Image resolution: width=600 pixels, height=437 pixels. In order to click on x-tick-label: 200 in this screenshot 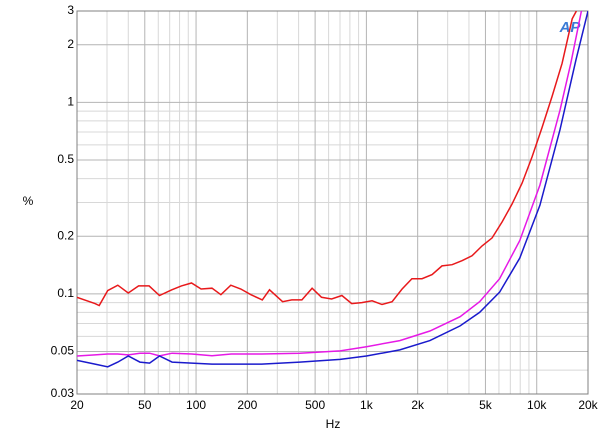, I will do `click(247, 405)`.